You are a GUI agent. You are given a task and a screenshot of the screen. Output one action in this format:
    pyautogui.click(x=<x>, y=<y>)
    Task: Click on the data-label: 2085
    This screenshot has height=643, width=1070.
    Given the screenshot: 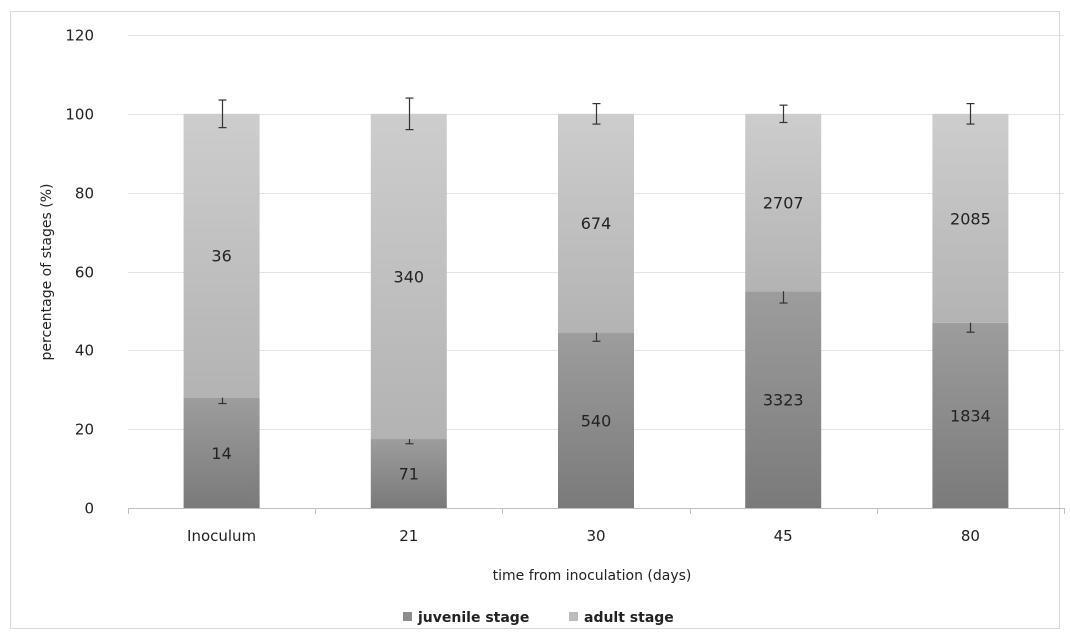 What is the action you would take?
    pyautogui.click(x=970, y=218)
    